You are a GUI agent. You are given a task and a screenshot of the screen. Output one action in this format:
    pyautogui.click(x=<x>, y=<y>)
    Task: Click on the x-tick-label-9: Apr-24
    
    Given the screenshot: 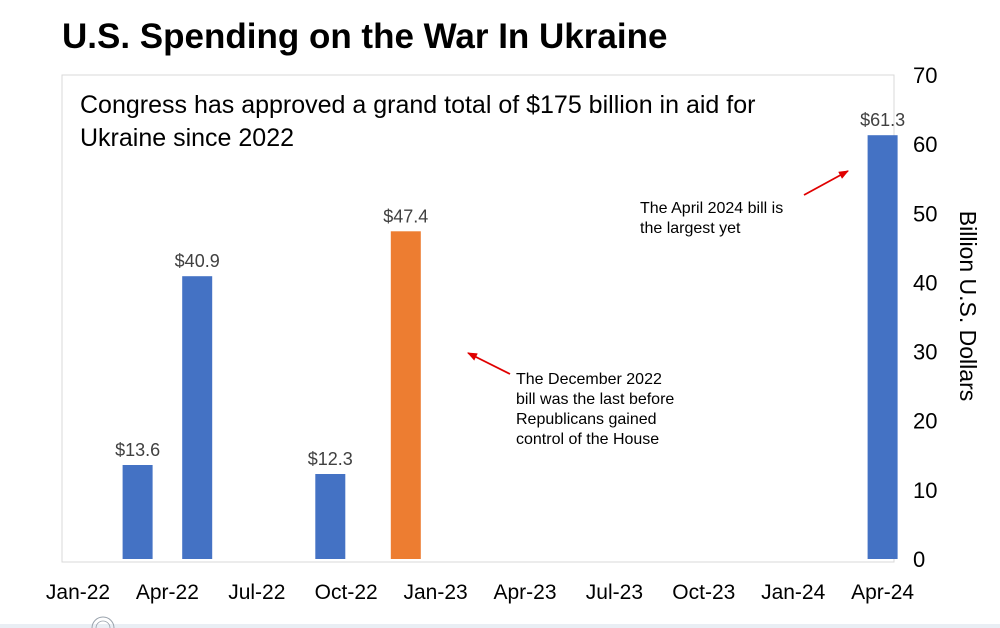 What is the action you would take?
    pyautogui.click(x=882, y=592)
    